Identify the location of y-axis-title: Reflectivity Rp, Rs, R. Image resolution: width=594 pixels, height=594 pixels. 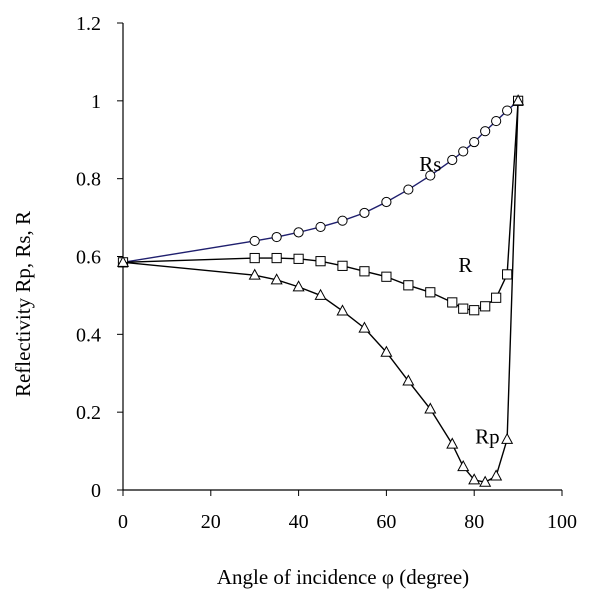
(23, 304).